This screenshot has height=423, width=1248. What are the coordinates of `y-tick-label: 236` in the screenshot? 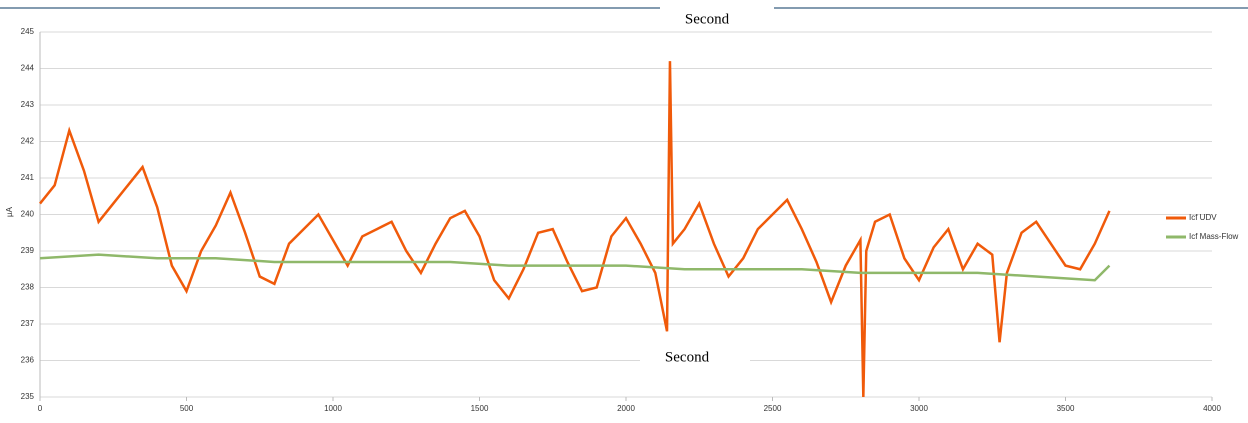 It's located at (28, 360).